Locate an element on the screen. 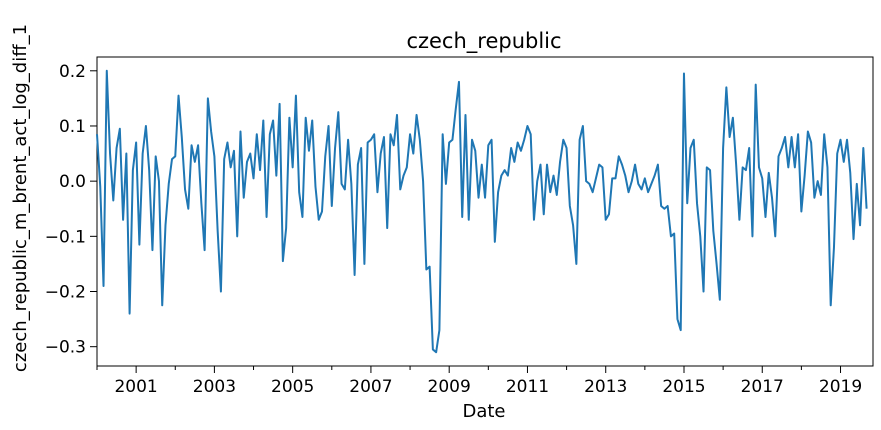  x-tick-label: 2003 is located at coordinates (214, 387).